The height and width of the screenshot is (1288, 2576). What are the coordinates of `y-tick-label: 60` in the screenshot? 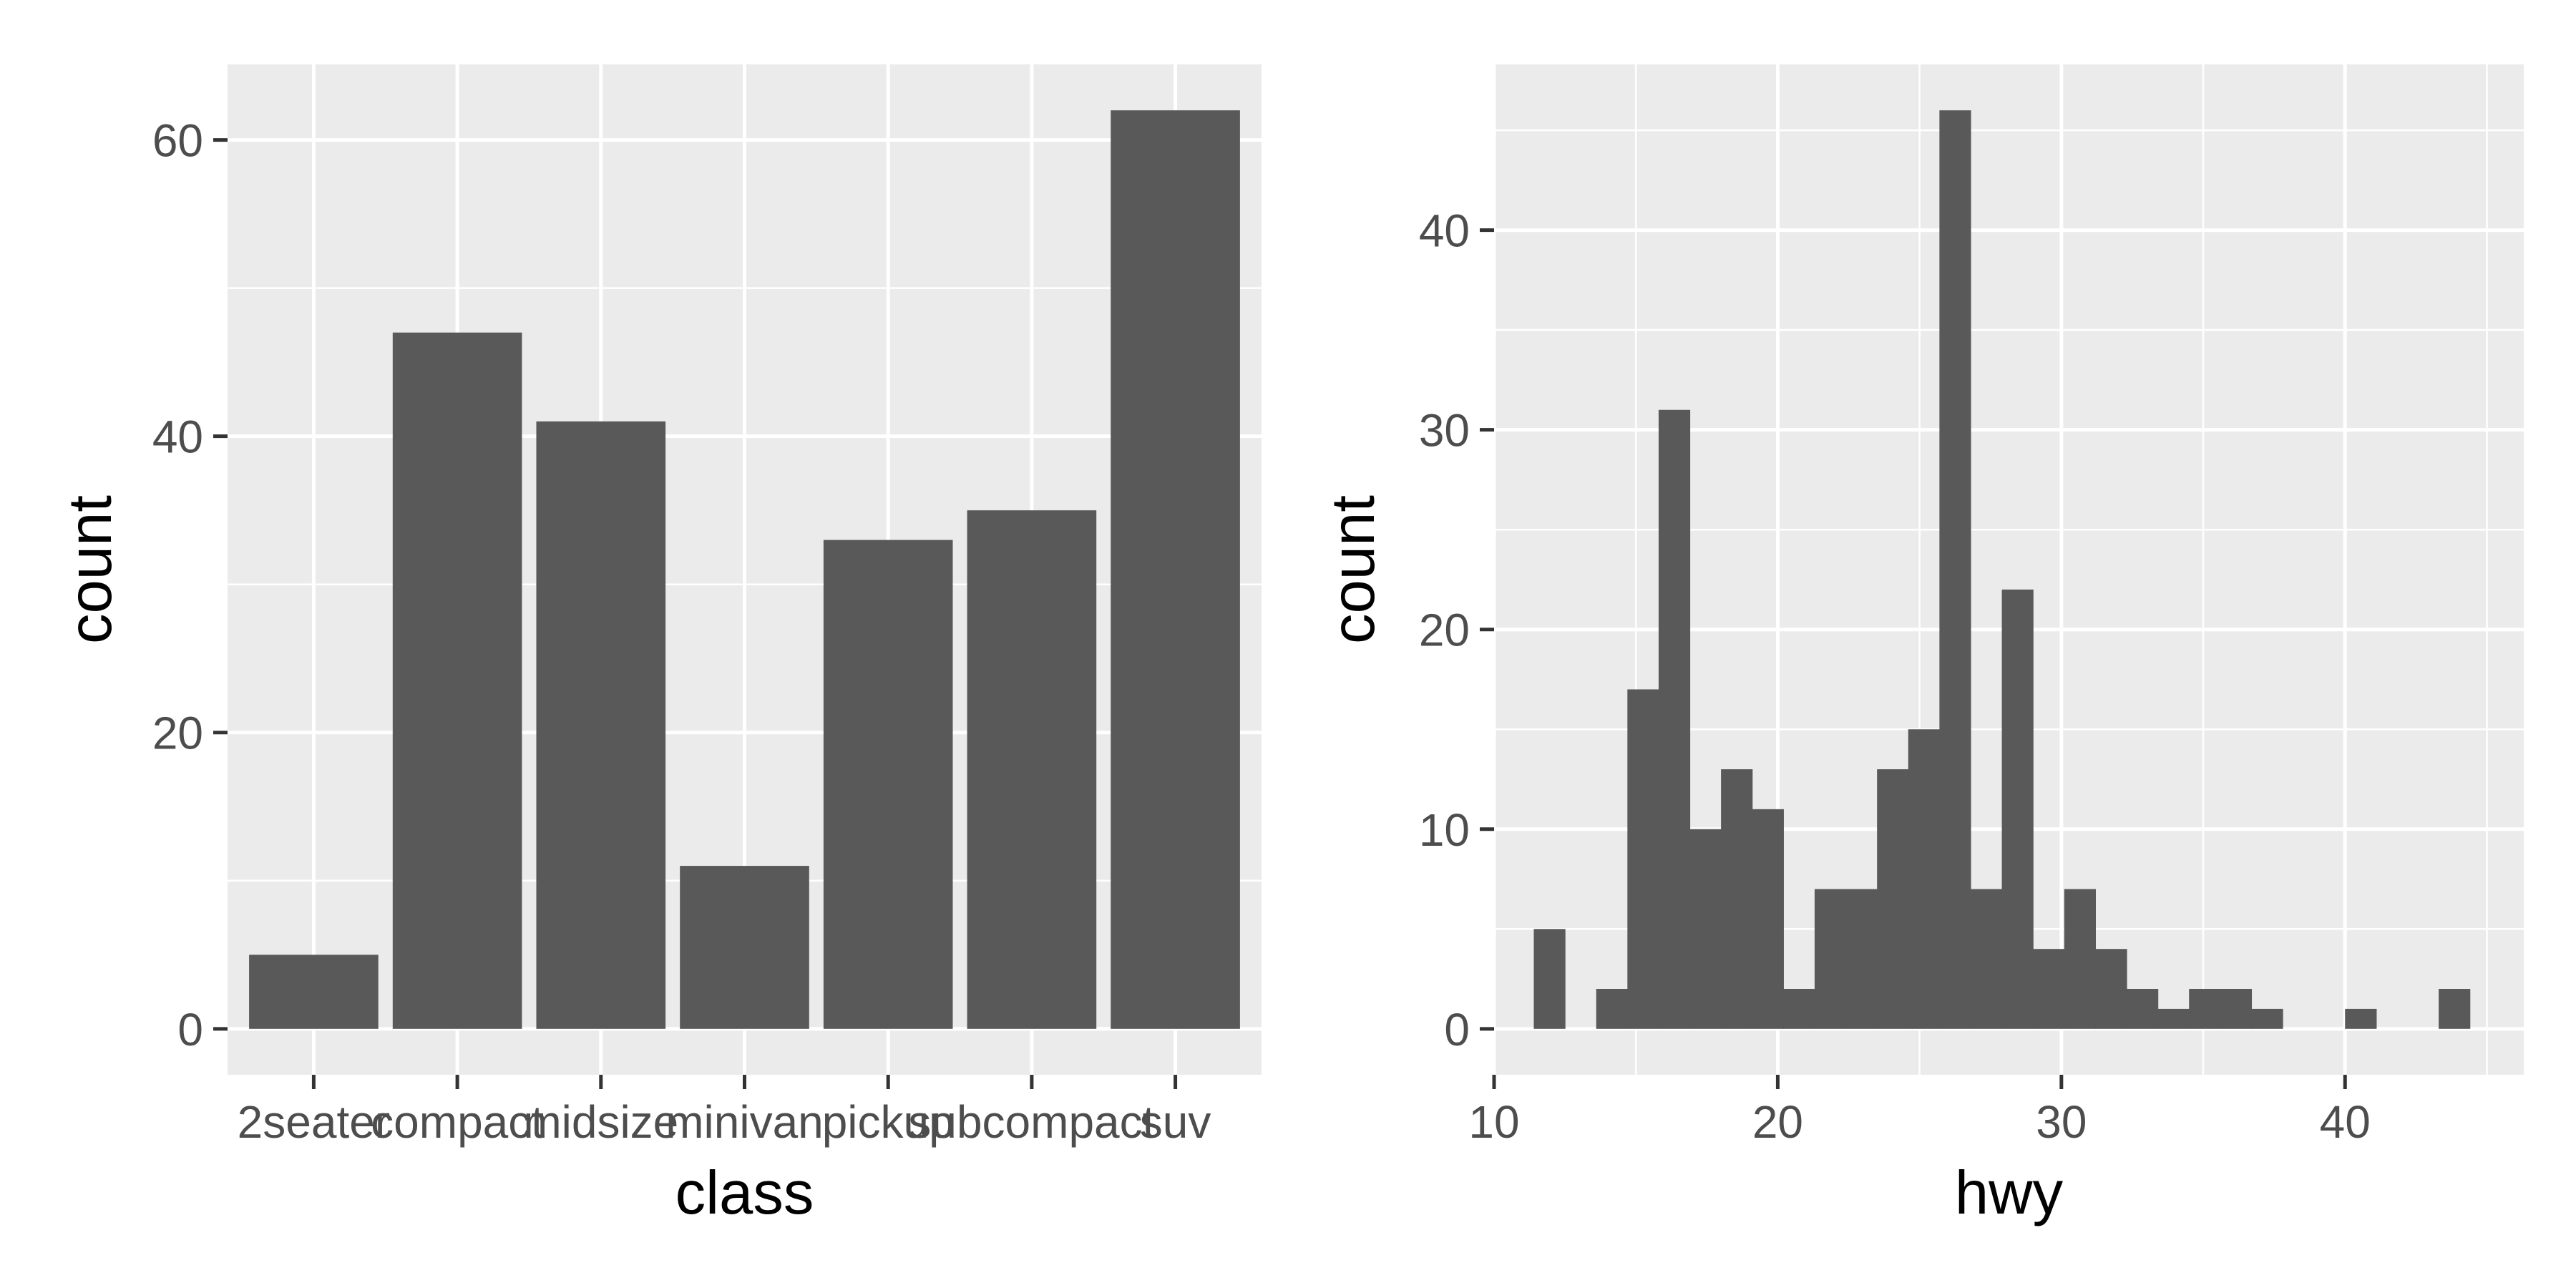 It's located at (177, 141).